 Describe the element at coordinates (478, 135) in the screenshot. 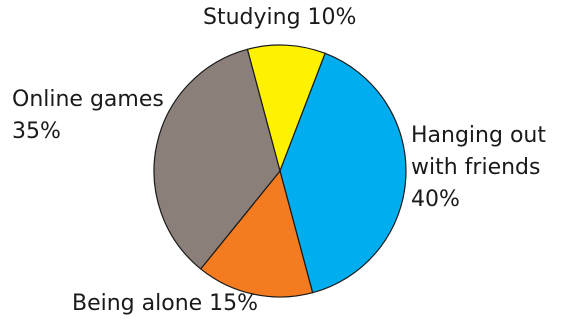

I see `slice-label-hanging-out-line1: Hanging out` at that location.